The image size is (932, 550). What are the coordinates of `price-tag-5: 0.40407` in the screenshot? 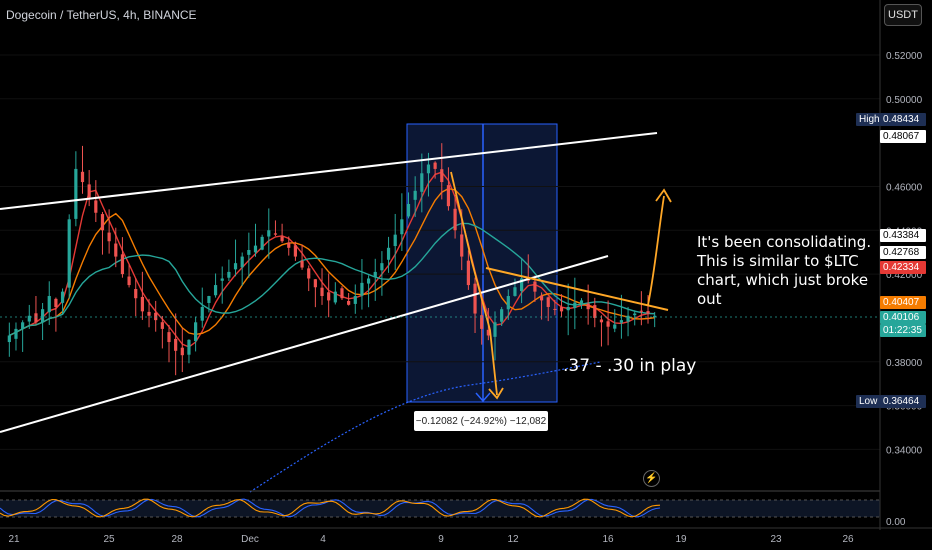 It's located at (903, 302).